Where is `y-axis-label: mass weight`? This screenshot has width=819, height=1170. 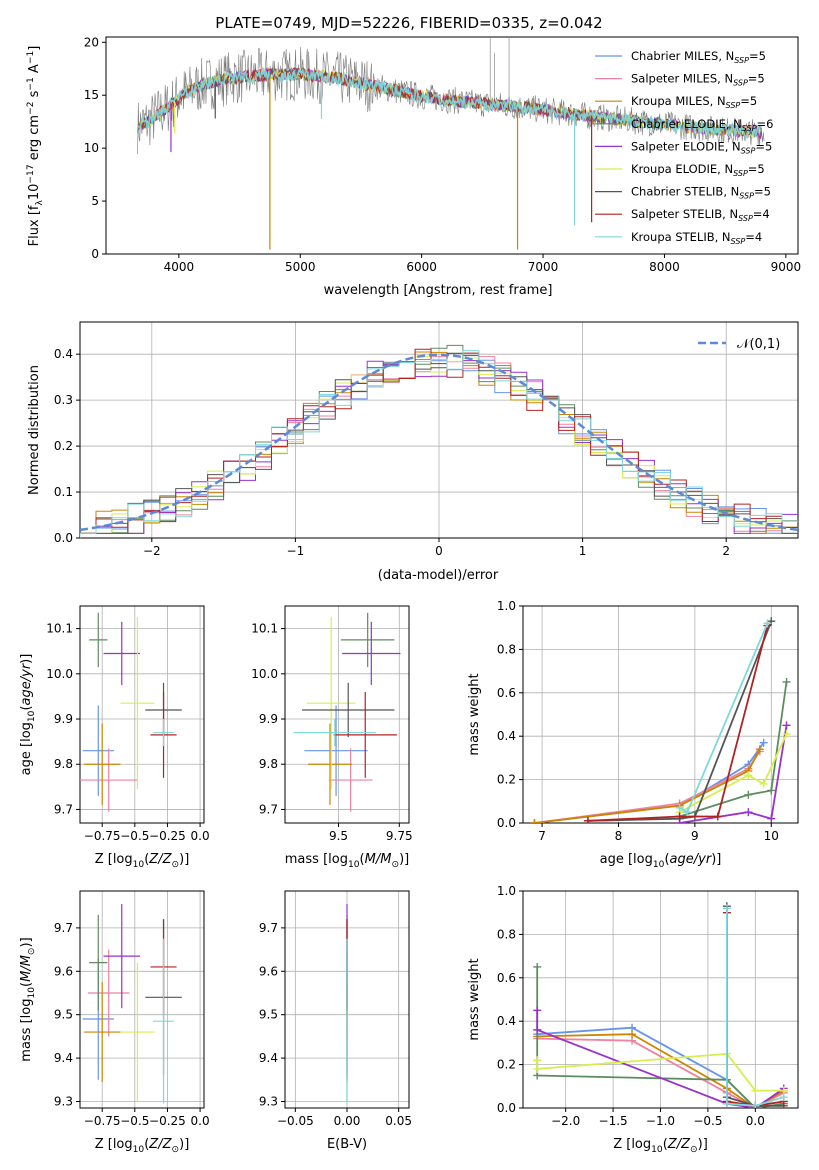 y-axis-label: mass weight is located at coordinates (474, 714).